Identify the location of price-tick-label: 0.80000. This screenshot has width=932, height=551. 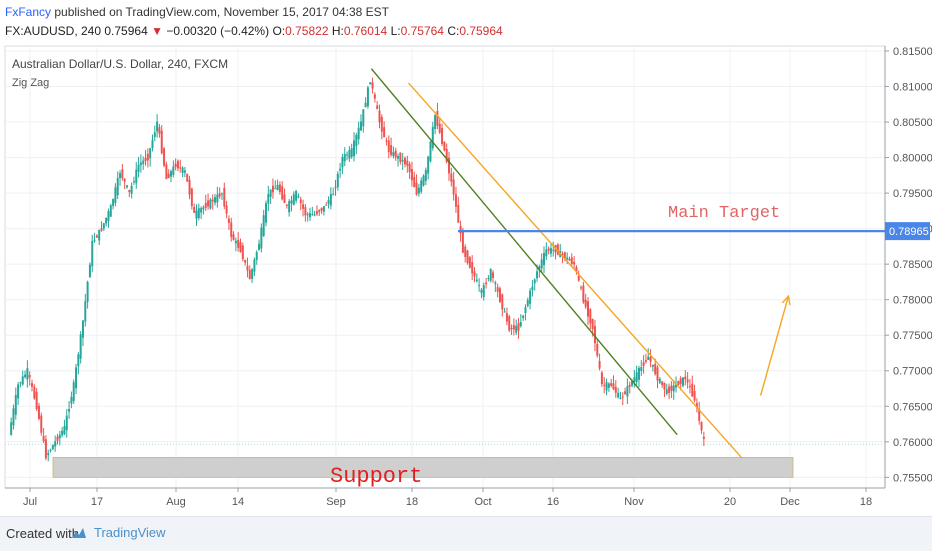
(912, 159).